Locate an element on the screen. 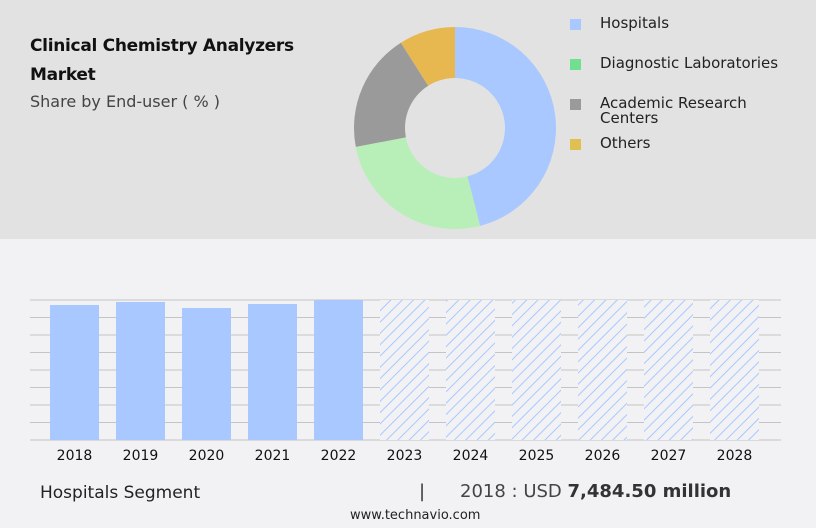 The image size is (816, 528). bar-2020 is located at coordinates (206, 374).